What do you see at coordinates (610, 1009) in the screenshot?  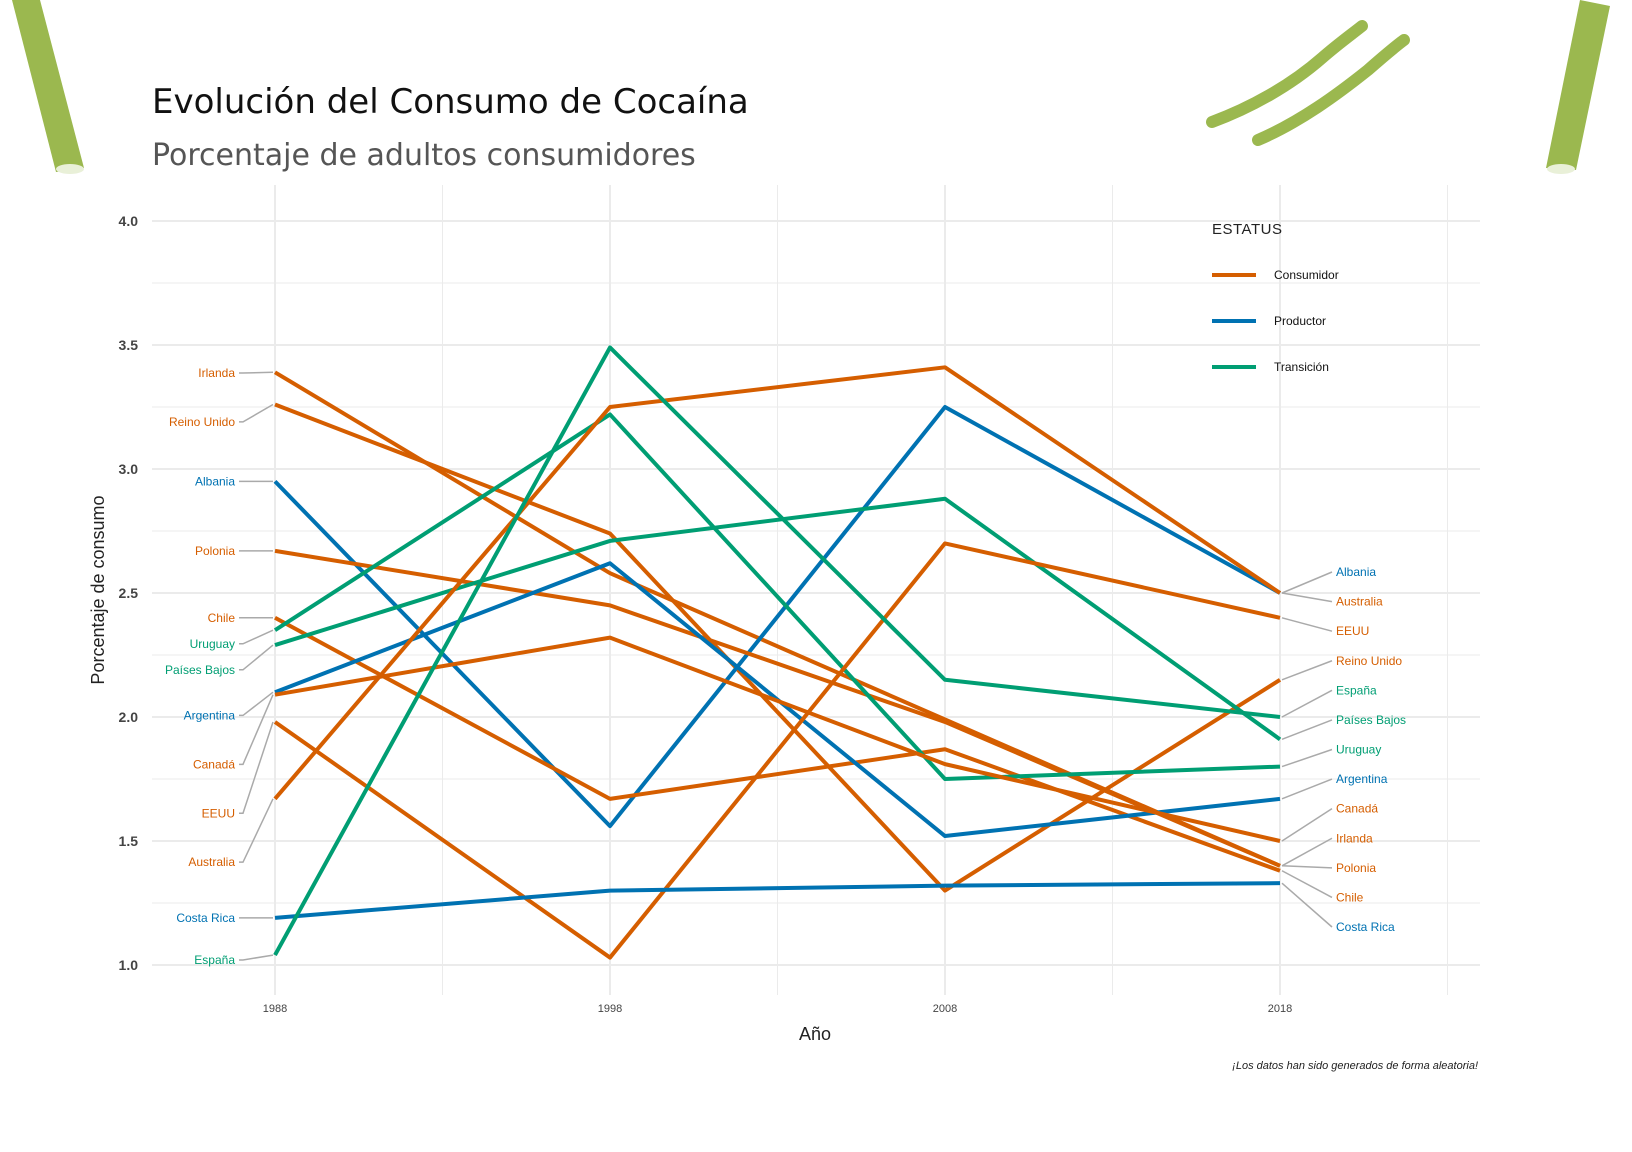 I see `x-tick-label: 1998` at bounding box center [610, 1009].